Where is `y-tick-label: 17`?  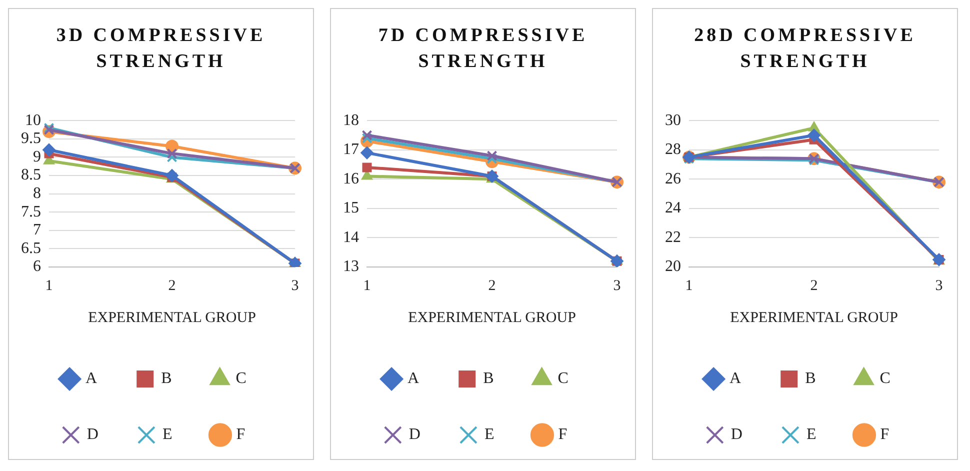
y-tick-label: 17 is located at coordinates (351, 149).